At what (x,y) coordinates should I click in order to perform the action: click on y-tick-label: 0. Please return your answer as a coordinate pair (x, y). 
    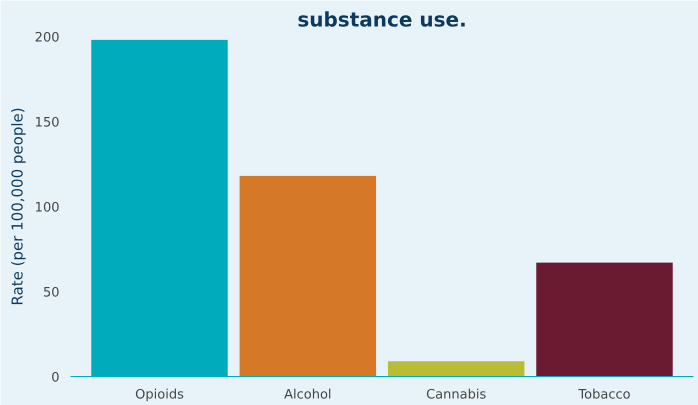
    Looking at the image, I should click on (55, 378).